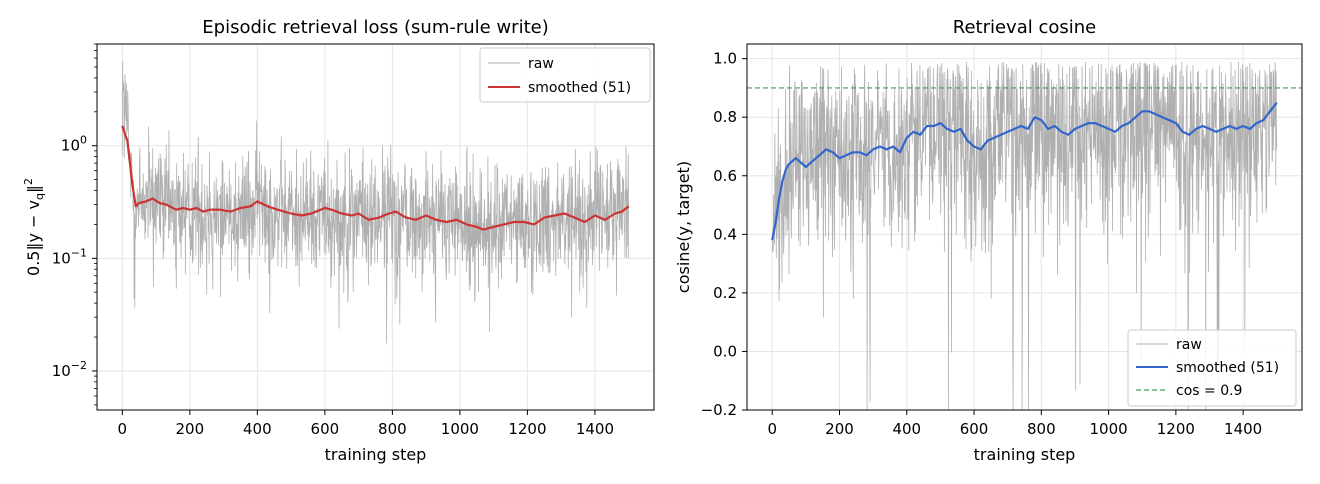 The height and width of the screenshot is (484, 1320). What do you see at coordinates (74, 144) in the screenshot?
I see `y-tick-label: 10⁰` at bounding box center [74, 144].